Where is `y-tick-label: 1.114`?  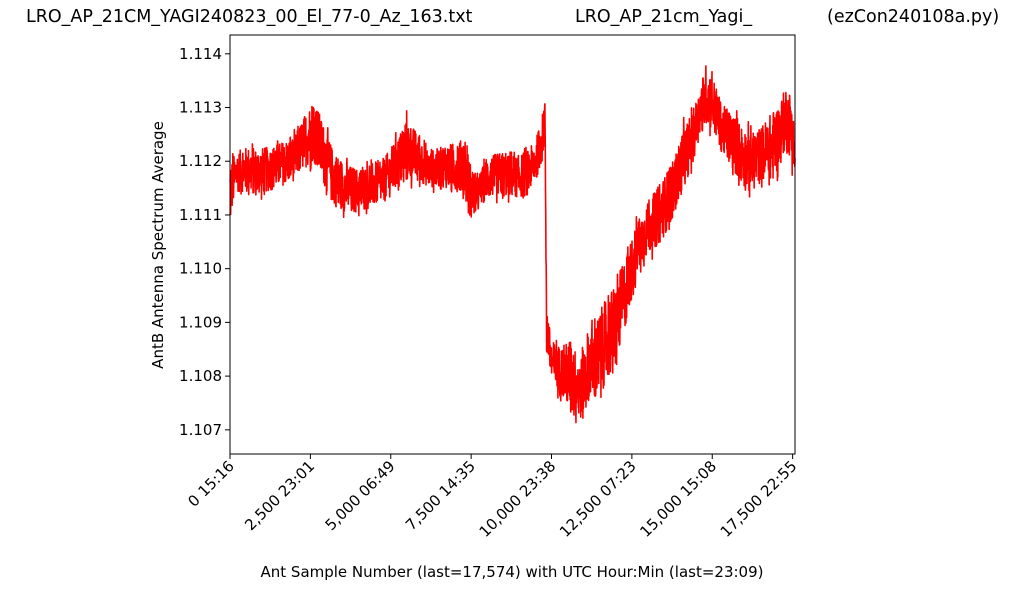 y-tick-label: 1.114 is located at coordinates (200, 54).